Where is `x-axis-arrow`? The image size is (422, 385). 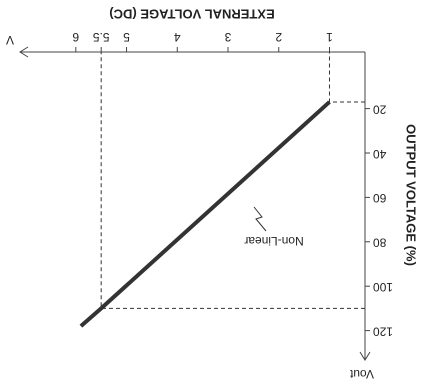 x-axis-arrow is located at coordinates (24, 52).